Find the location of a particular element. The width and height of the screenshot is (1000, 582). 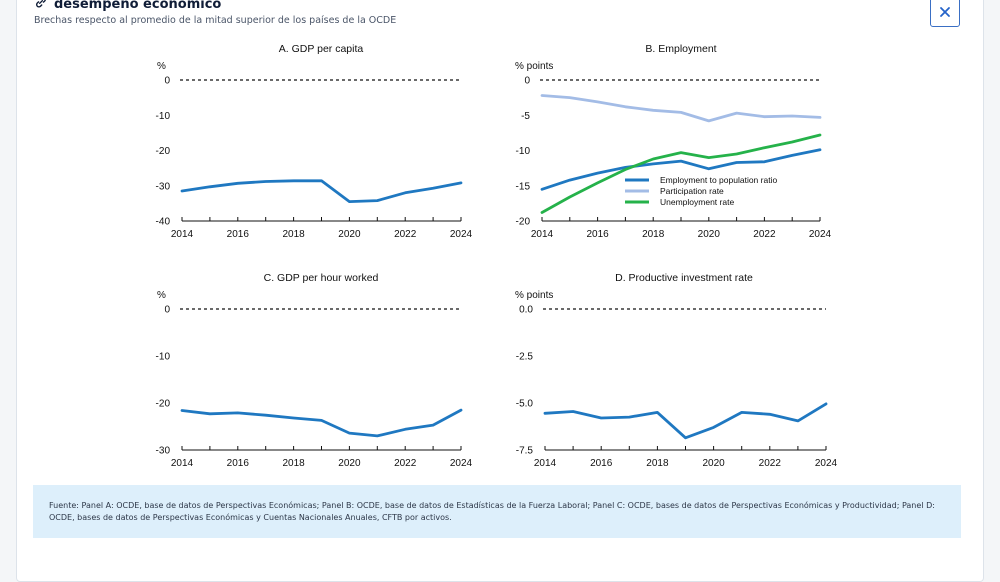

legend-label: Employment to population ratio is located at coordinates (718, 180).